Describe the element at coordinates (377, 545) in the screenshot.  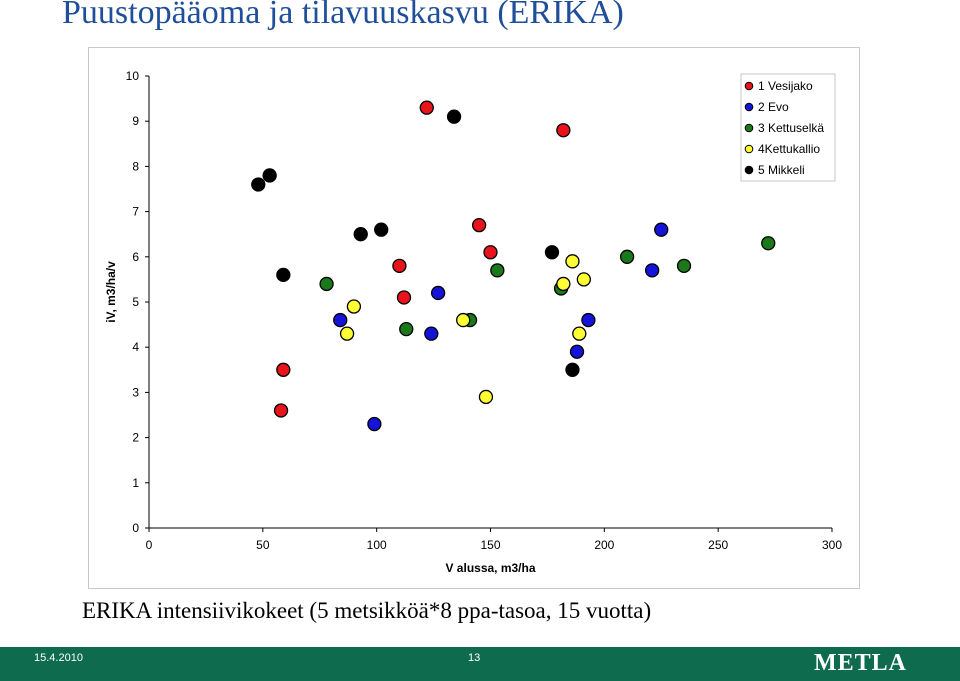
I see `x-tick-label: 100` at that location.